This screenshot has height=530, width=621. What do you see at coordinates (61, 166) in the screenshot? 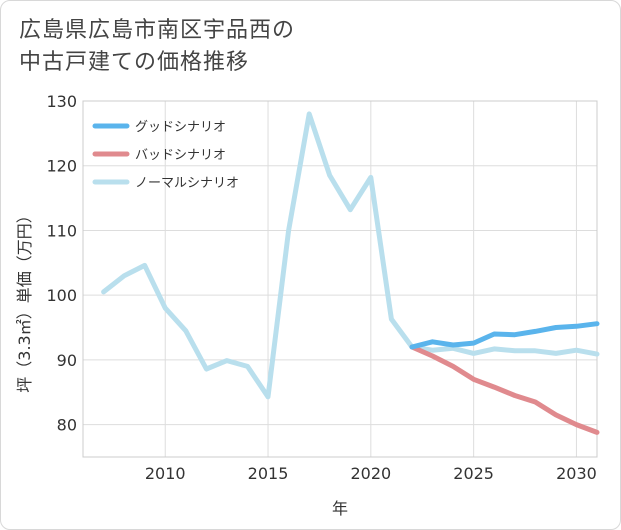
I see `y-tick-label: 120` at bounding box center [61, 166].